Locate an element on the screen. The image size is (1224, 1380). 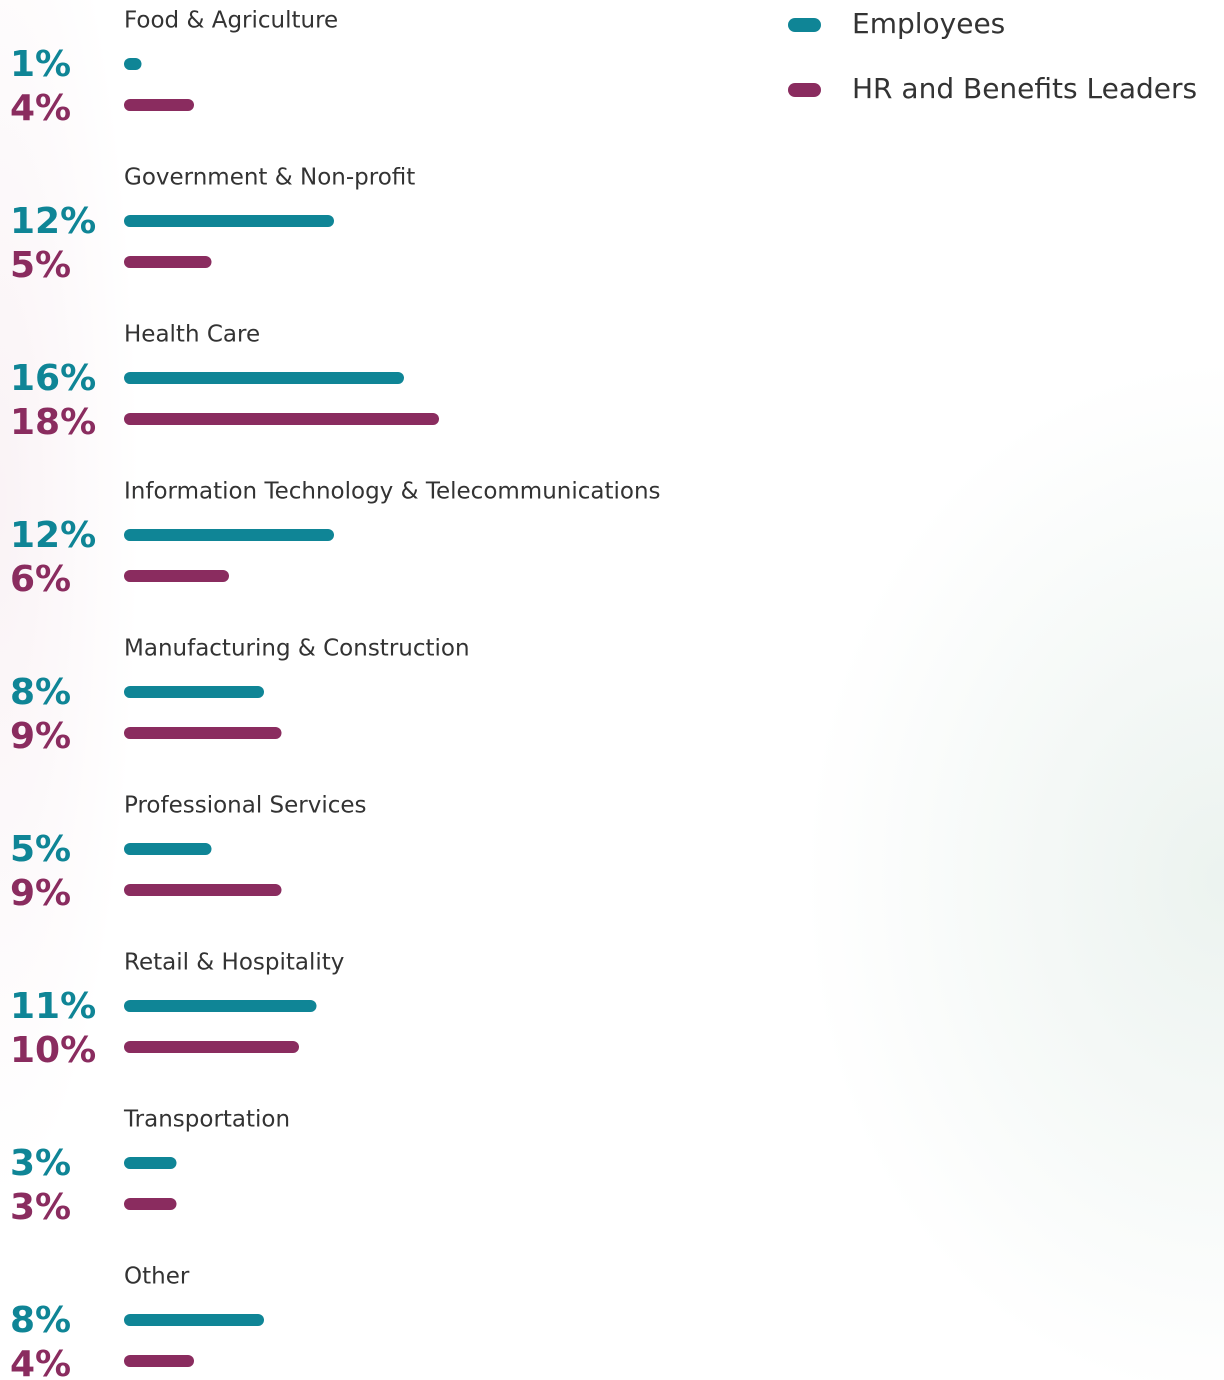
value-label: 11% is located at coordinates (53, 1006).